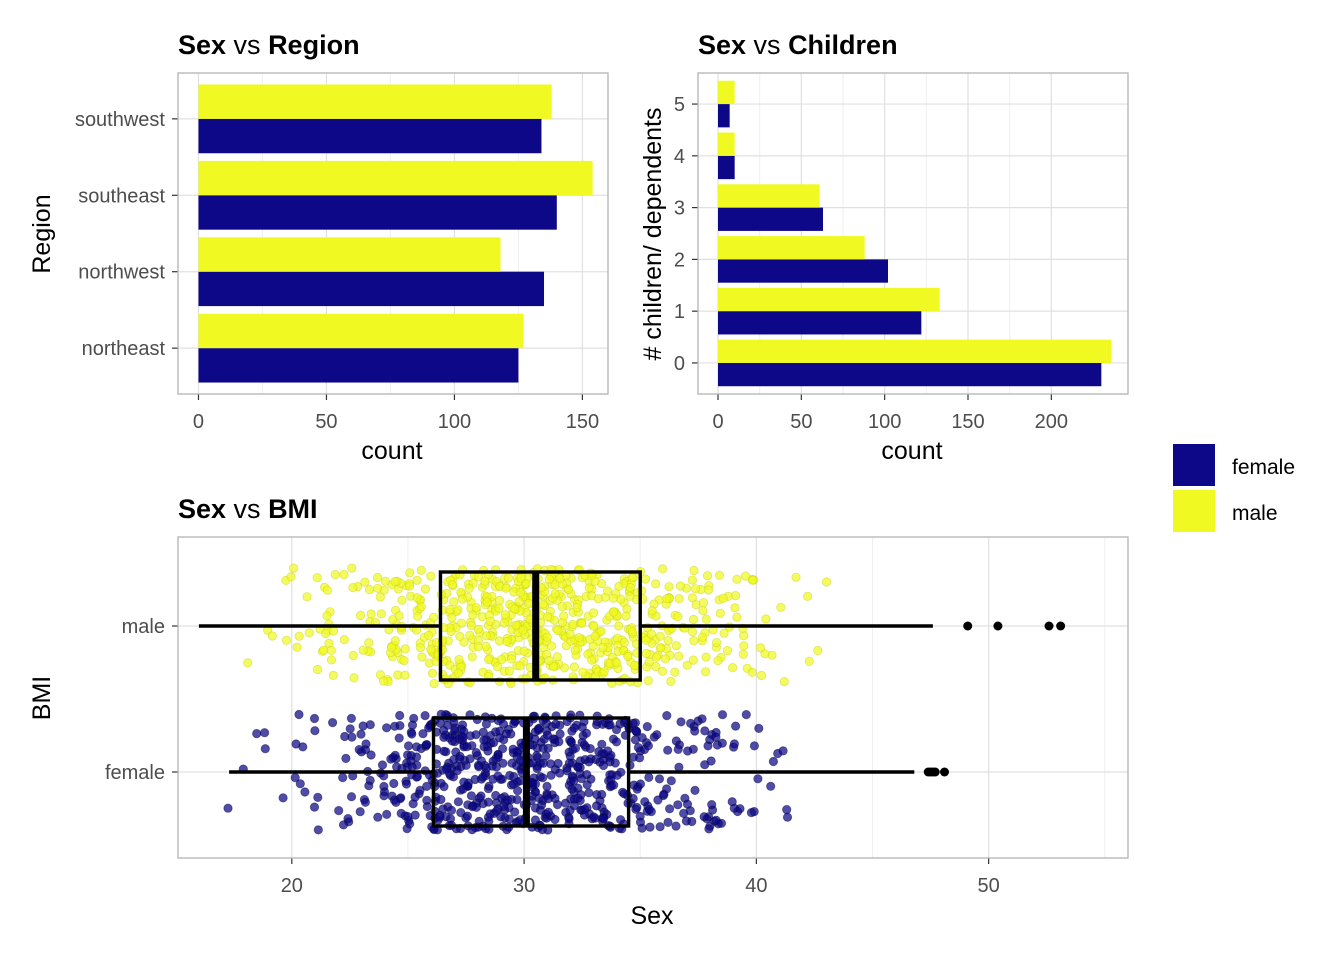 The width and height of the screenshot is (1344, 960). I want to click on legend-swatch-female, so click(1194, 465).